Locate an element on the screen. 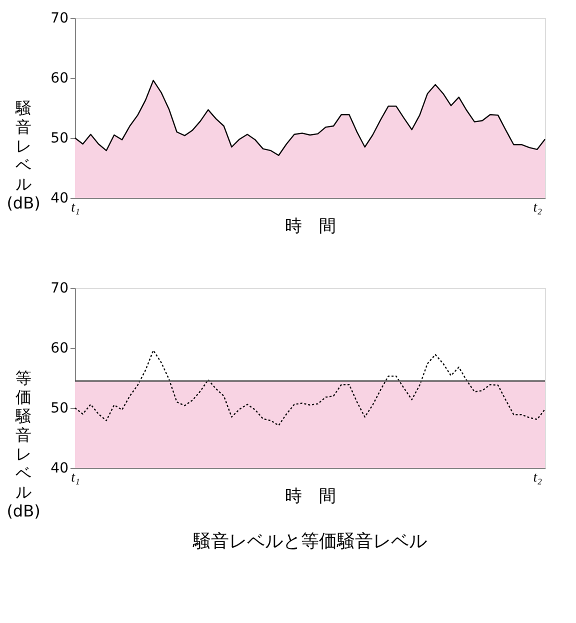 Image resolution: width=576 pixels, height=623 pixels. line-series is located at coordinates (310, 388).